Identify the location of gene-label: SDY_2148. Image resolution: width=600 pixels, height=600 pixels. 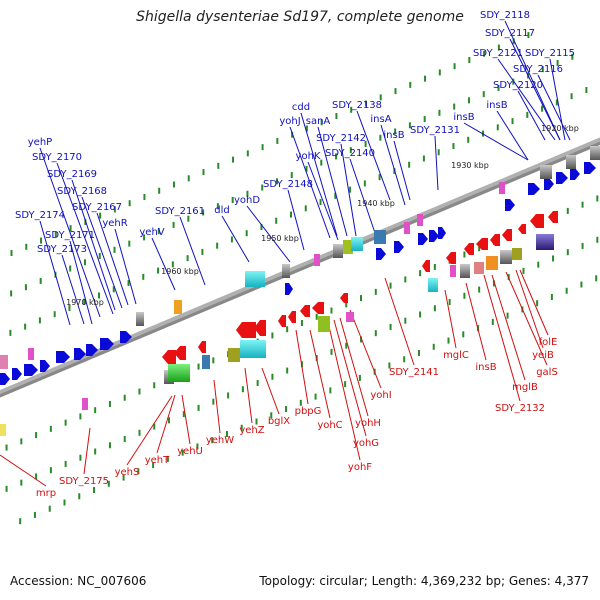
(288, 184).